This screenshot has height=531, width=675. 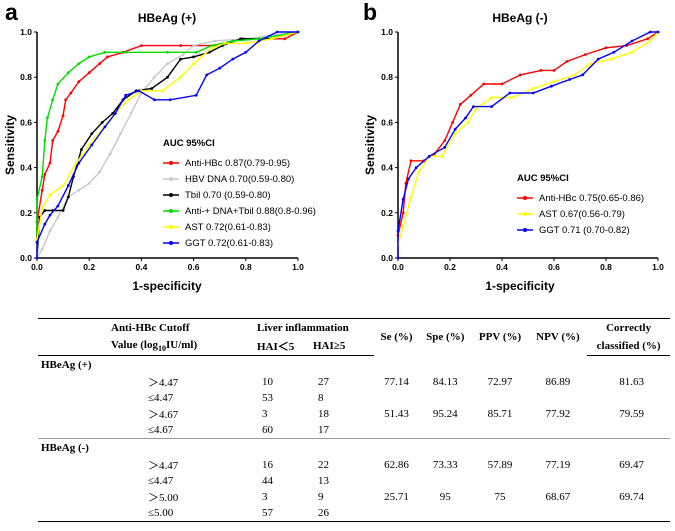 I want to click on cell-npv: 86.89, so click(x=558, y=382).